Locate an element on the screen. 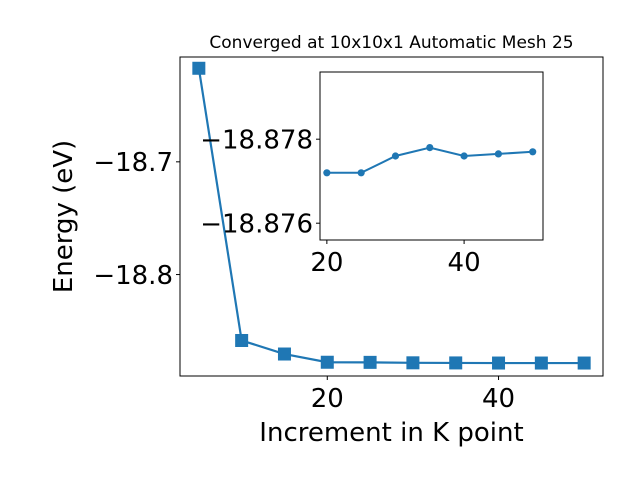 The image size is (640, 480). main-y-tick-label: −18.8 is located at coordinates (133, 276).